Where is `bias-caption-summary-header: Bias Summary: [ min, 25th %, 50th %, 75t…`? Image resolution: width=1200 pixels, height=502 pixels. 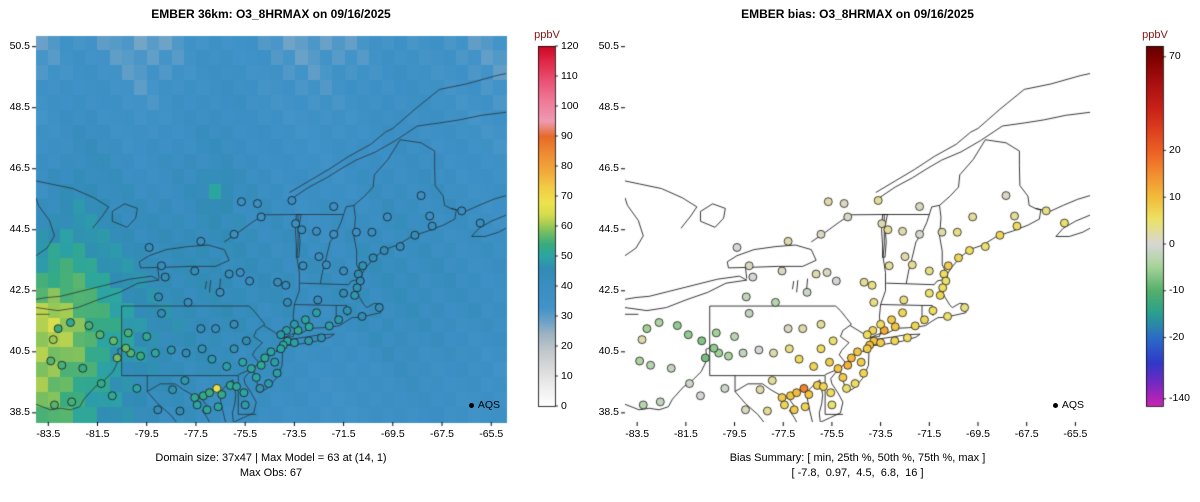 bias-caption-summary-header: Bias Summary: [ min, 25th %, 50th %, 75t… is located at coordinates (857, 458).